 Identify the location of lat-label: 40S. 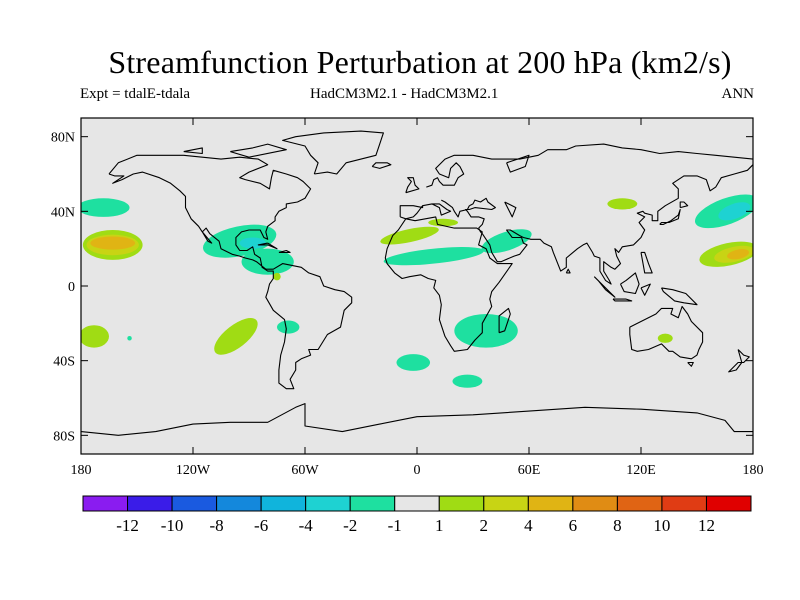
(64, 362).